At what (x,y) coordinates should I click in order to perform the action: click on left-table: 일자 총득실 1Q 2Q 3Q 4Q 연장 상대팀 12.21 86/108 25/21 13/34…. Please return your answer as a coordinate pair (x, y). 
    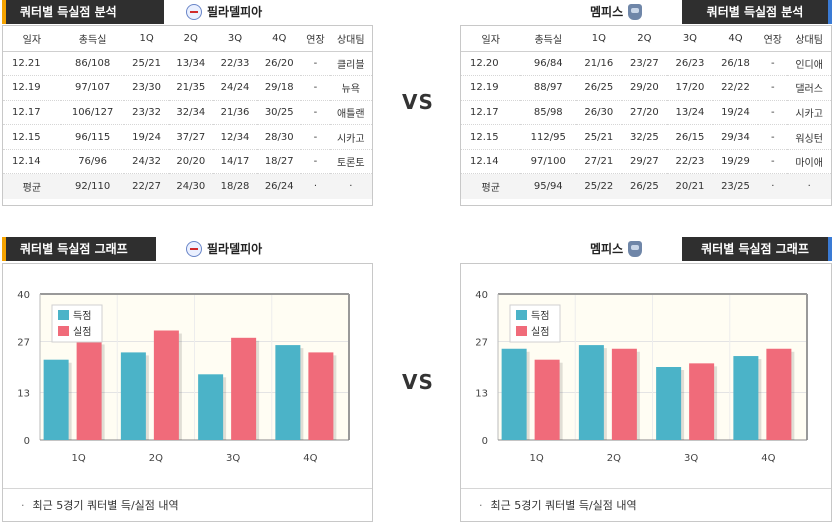
    Looking at the image, I should click on (187, 112).